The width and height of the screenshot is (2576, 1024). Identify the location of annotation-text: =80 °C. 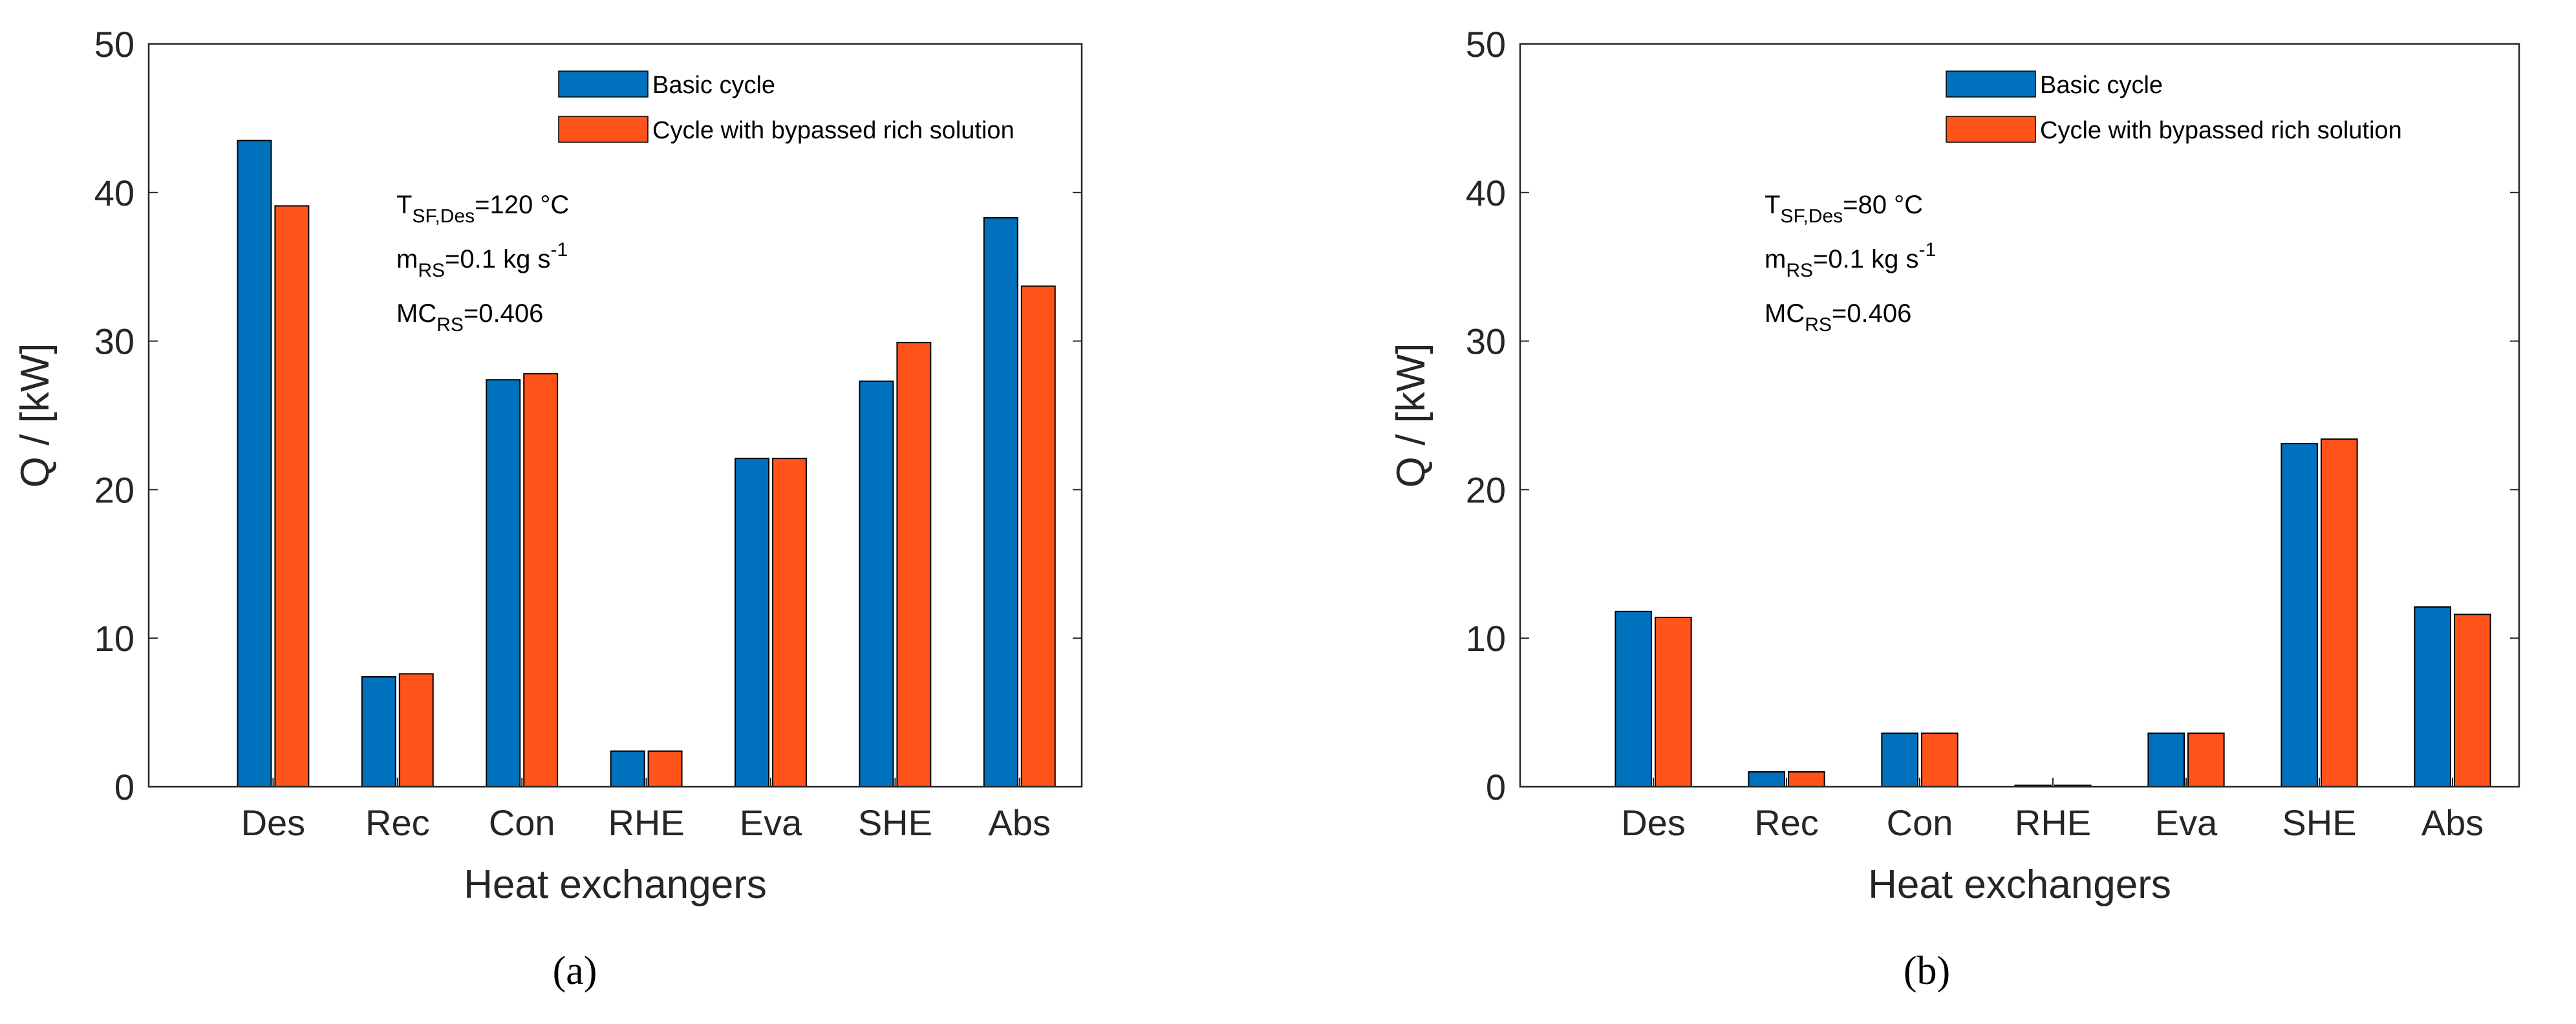
(1883, 205).